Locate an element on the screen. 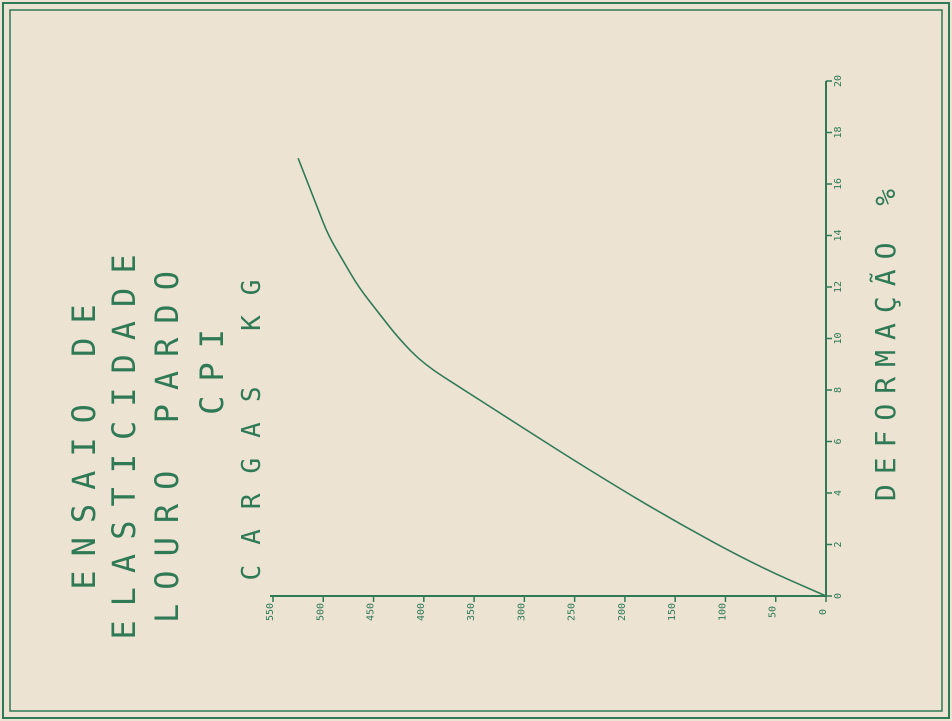 Image resolution: width=952 pixels, height=721 pixels. x-tick-label: 10 is located at coordinates (838, 338).